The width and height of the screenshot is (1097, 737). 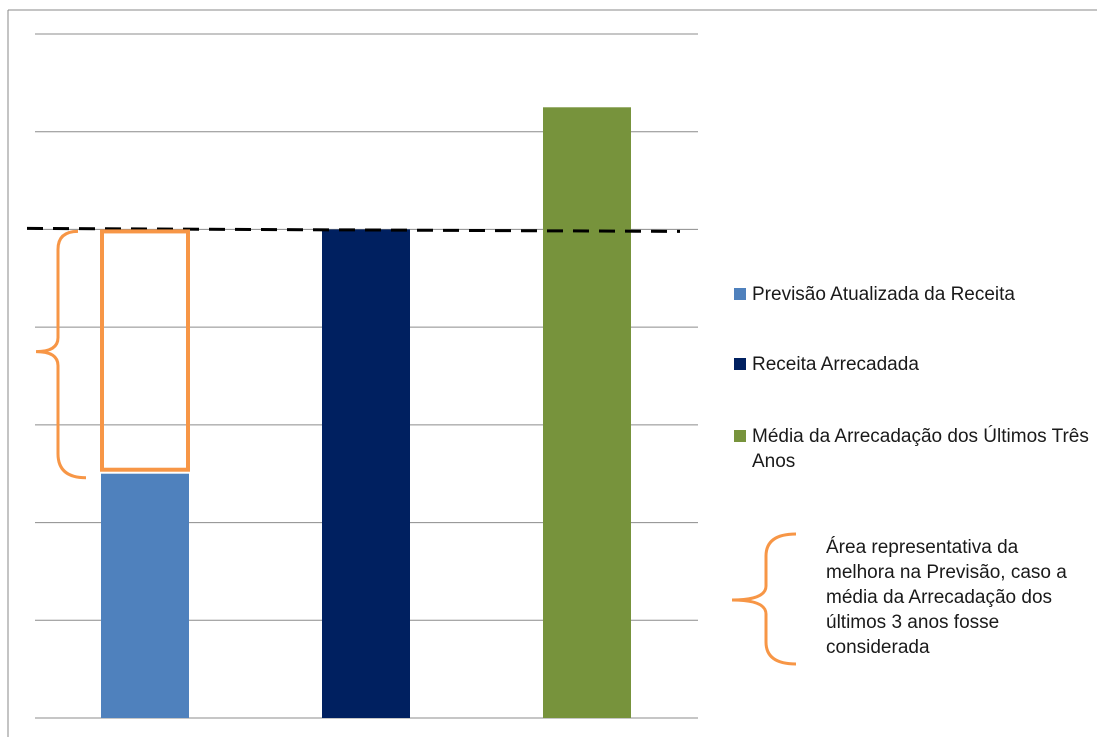 I want to click on reference-dashed-line, so click(x=353, y=229).